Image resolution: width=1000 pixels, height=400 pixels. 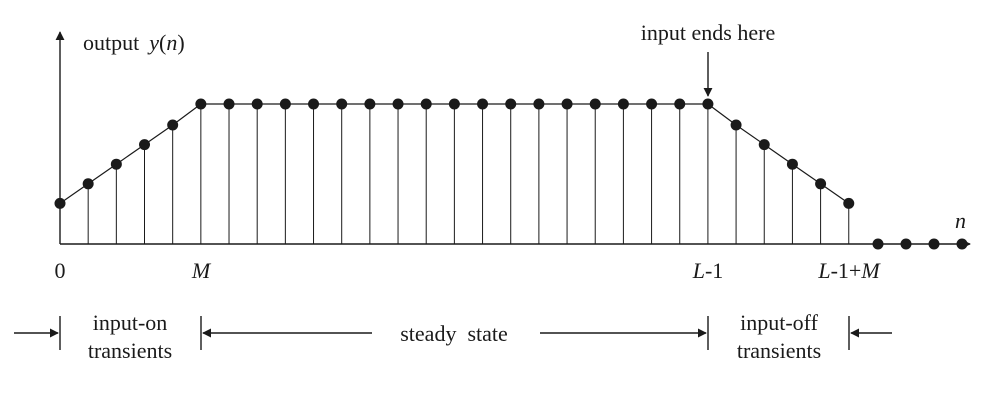 What do you see at coordinates (708, 270) in the screenshot?
I see `tick-L-minus-1: L-1` at bounding box center [708, 270].